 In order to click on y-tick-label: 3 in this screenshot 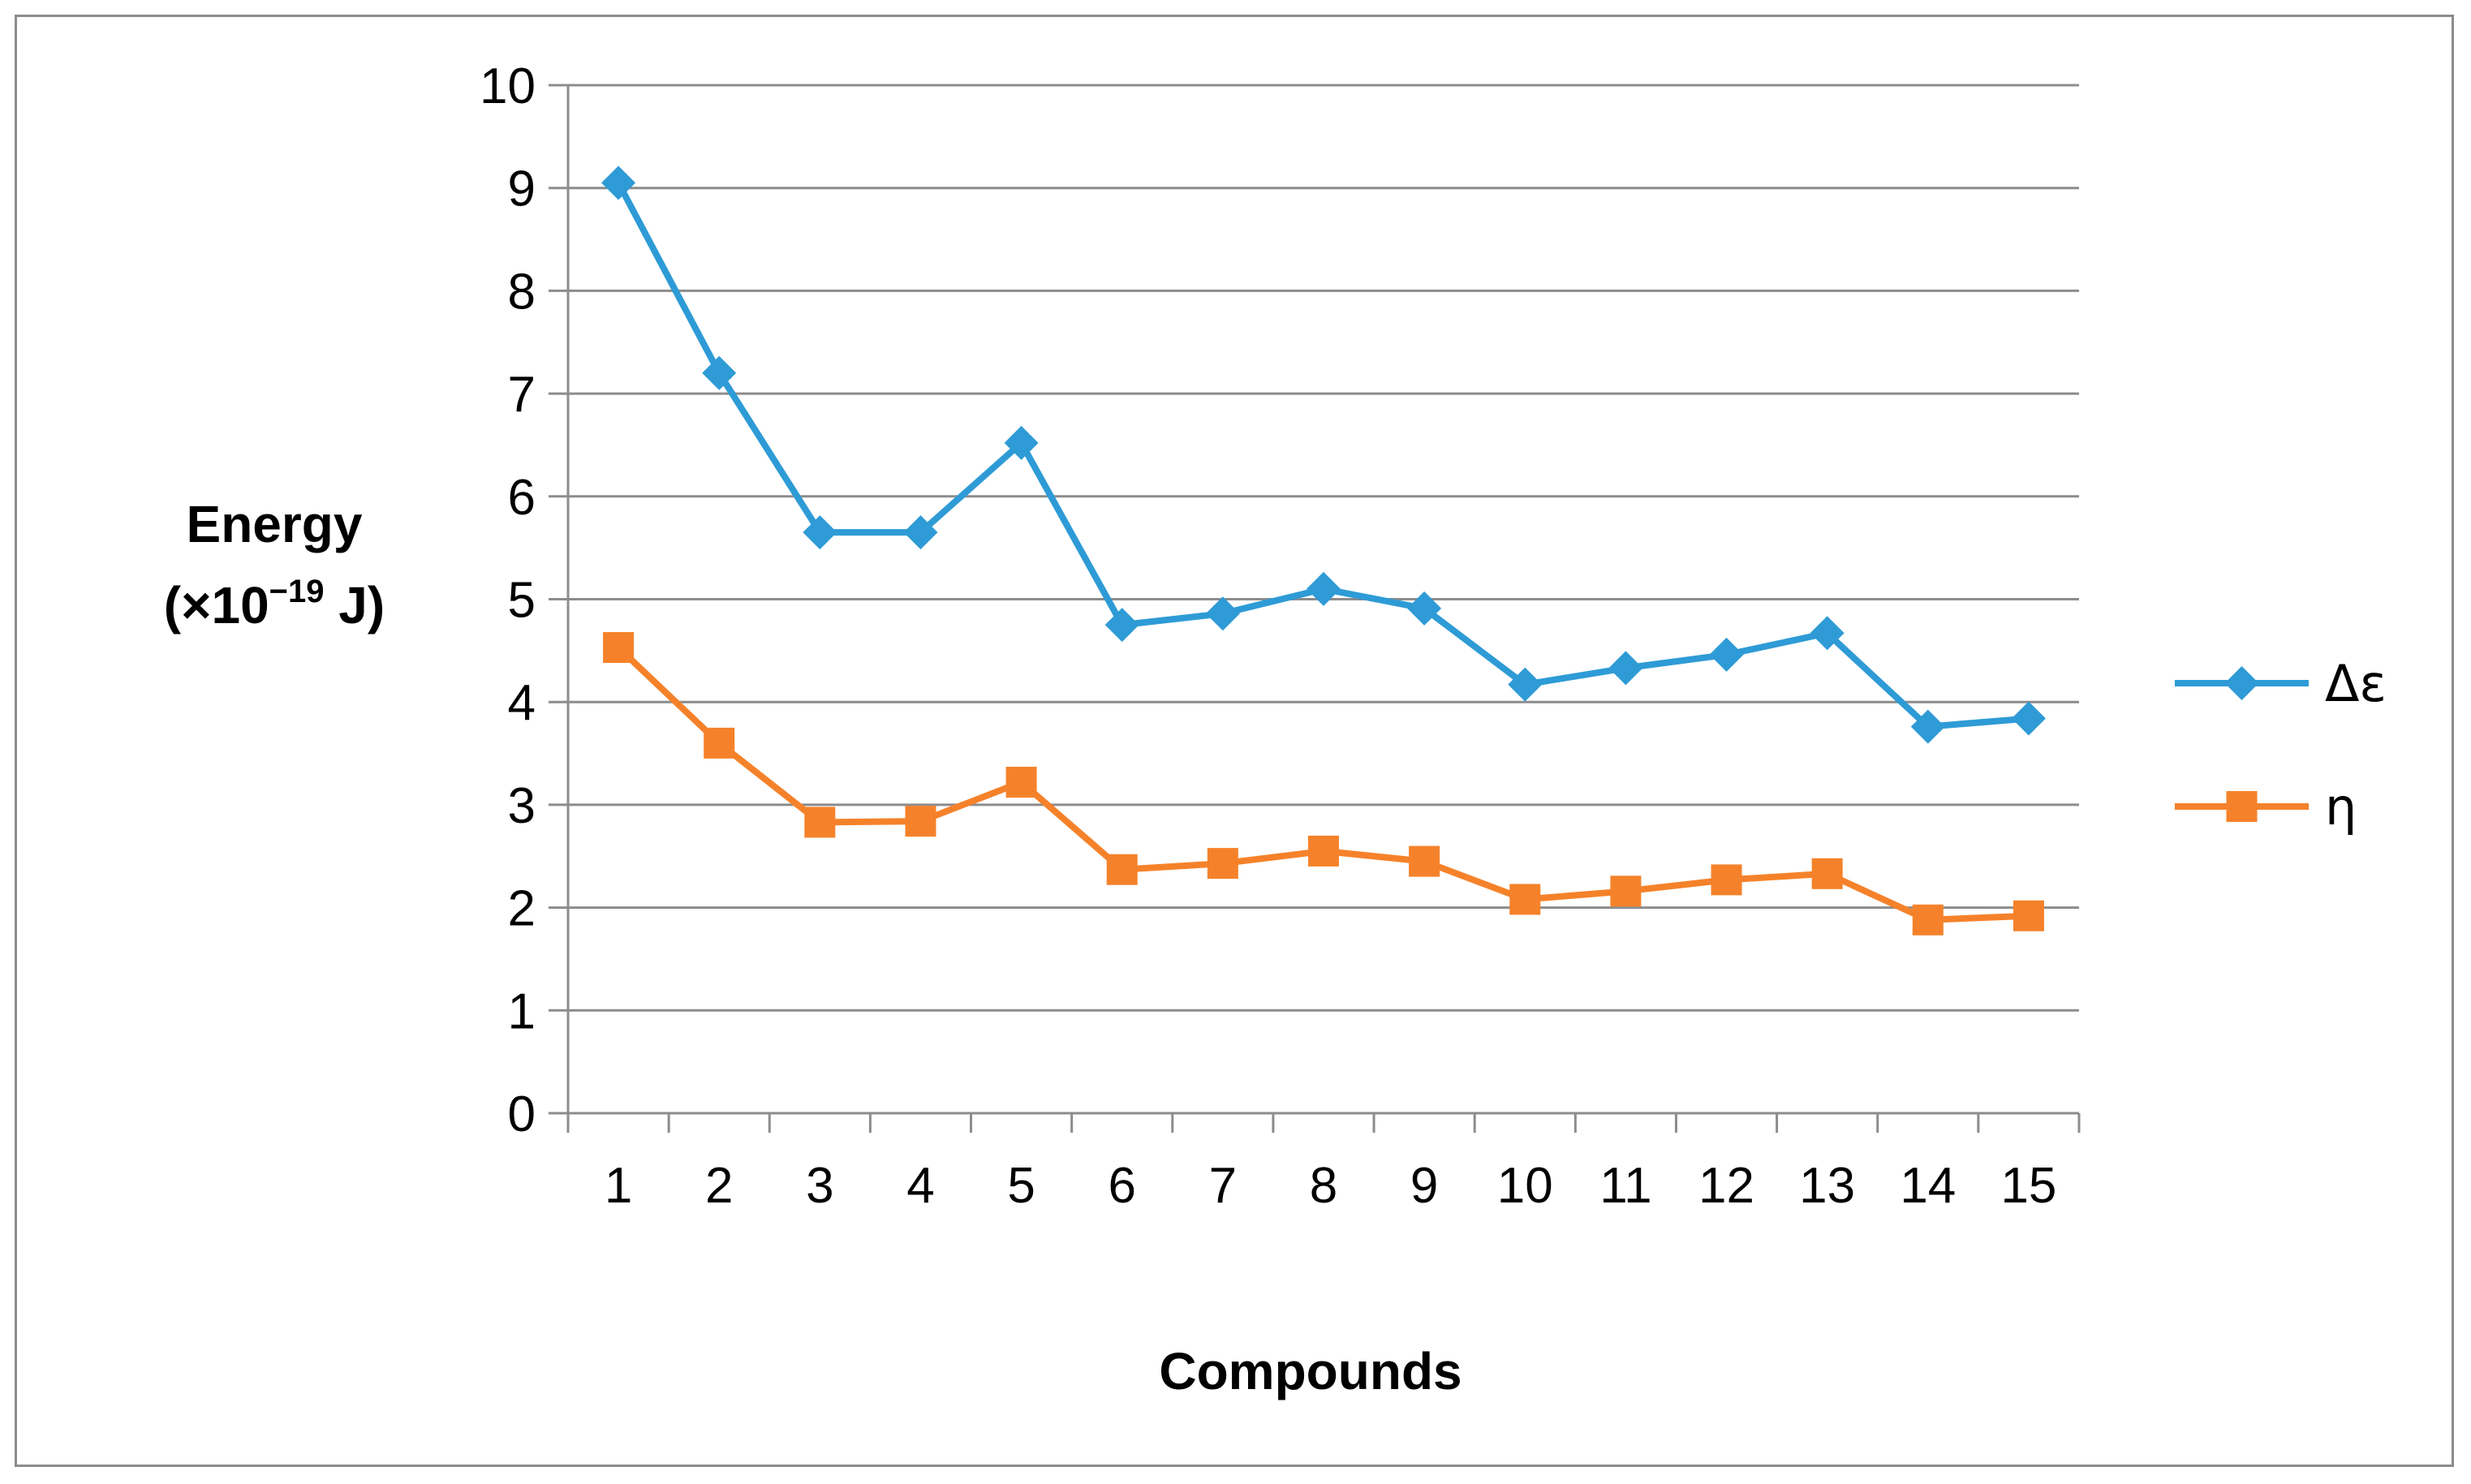, I will do `click(522, 806)`.